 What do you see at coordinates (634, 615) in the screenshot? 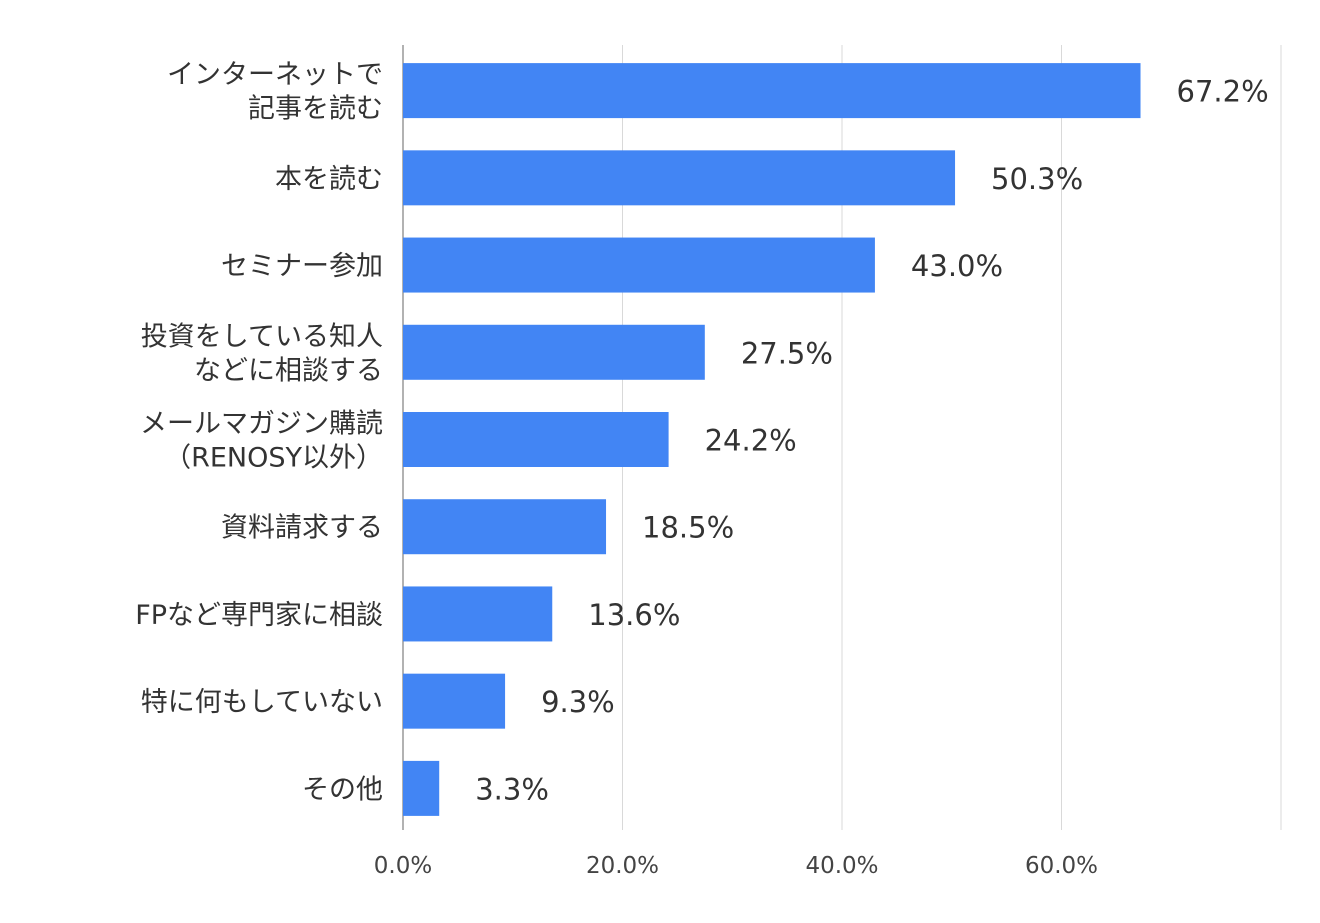
I see `data-label: 13.6%` at bounding box center [634, 615].